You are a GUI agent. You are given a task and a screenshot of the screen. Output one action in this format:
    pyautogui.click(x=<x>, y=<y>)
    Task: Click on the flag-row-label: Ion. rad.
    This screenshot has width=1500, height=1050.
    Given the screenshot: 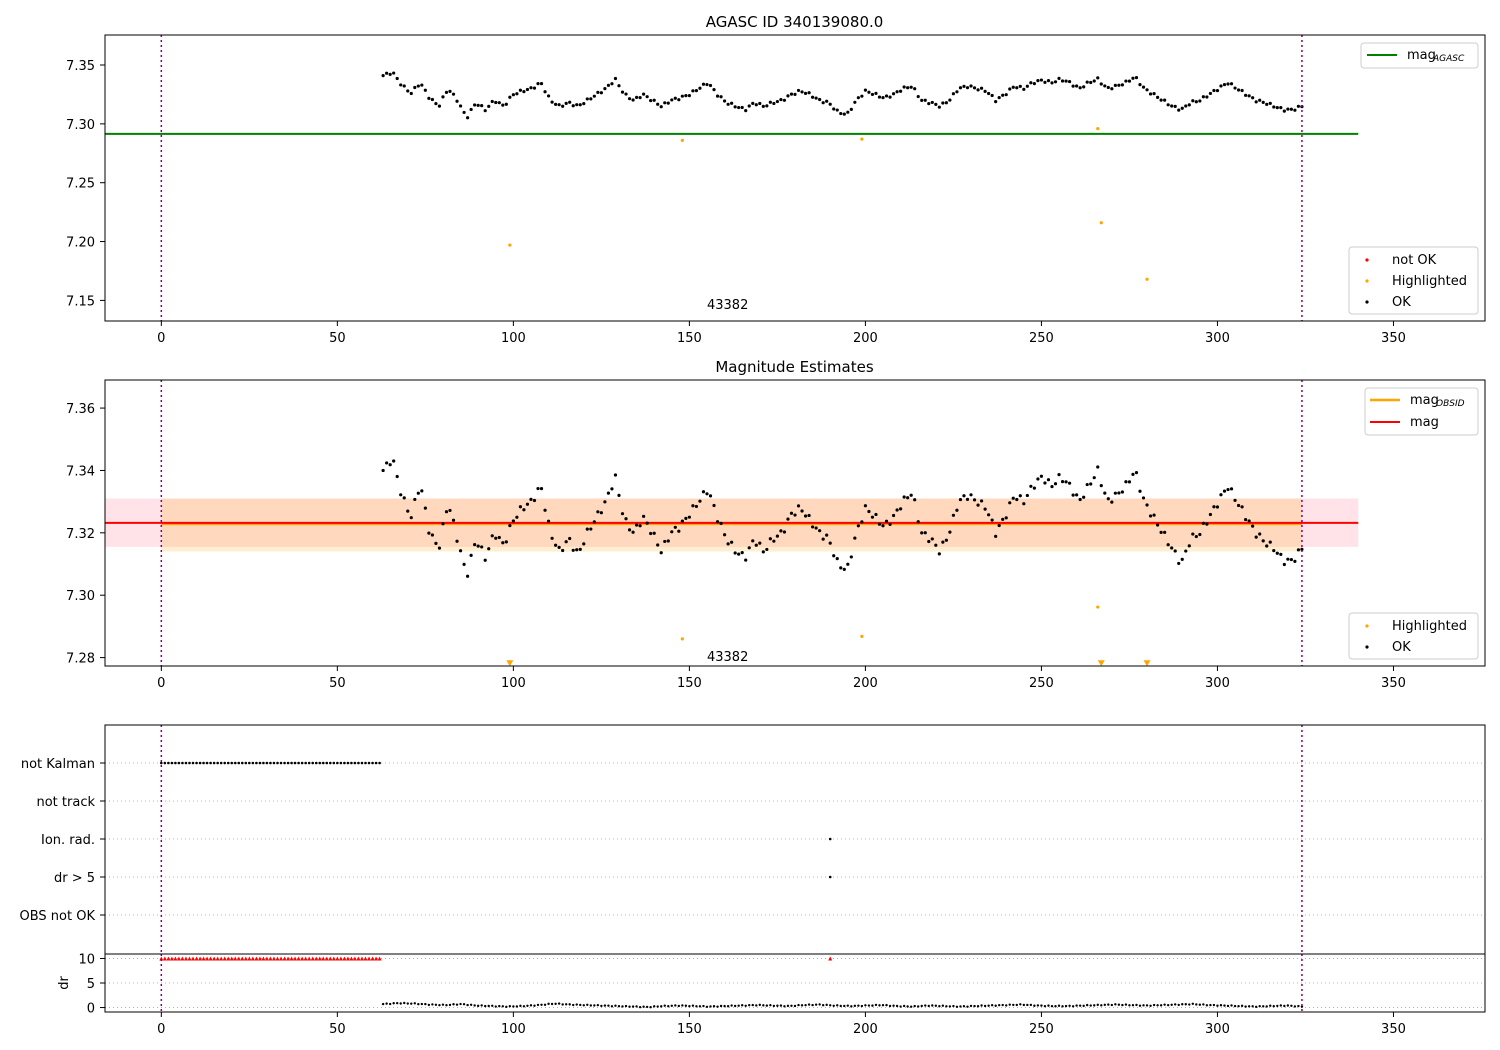 What is the action you would take?
    pyautogui.click(x=68, y=840)
    